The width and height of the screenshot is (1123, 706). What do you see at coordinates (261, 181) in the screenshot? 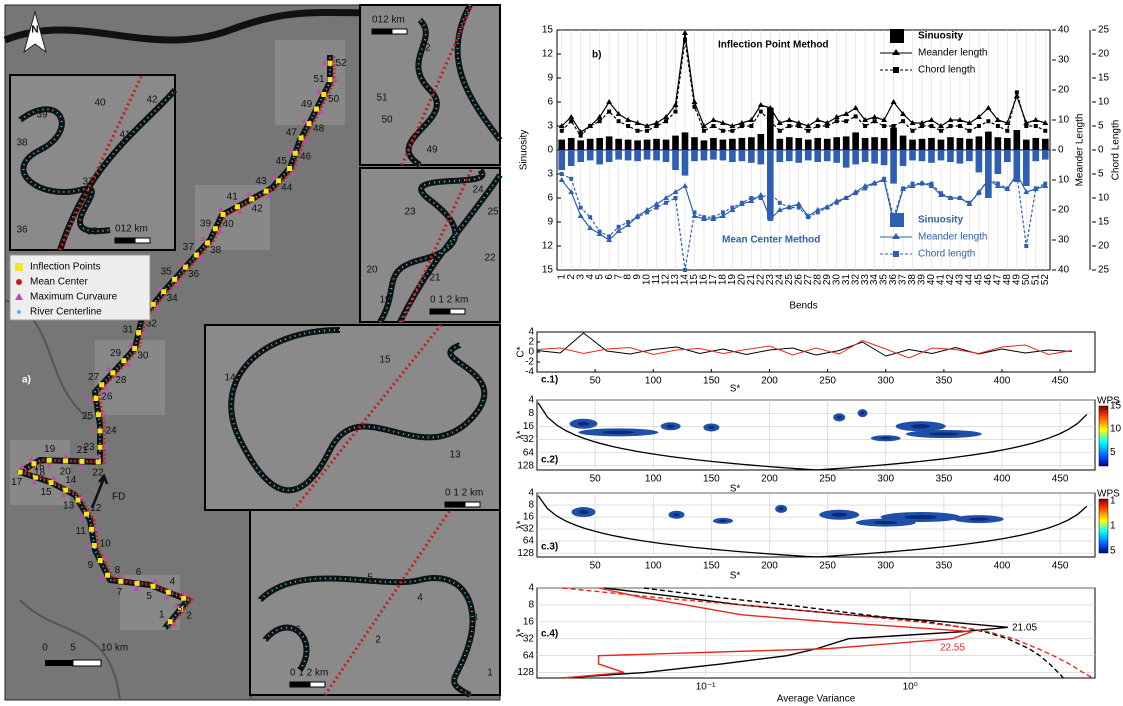
I see `bend-number: 43` at bounding box center [261, 181].